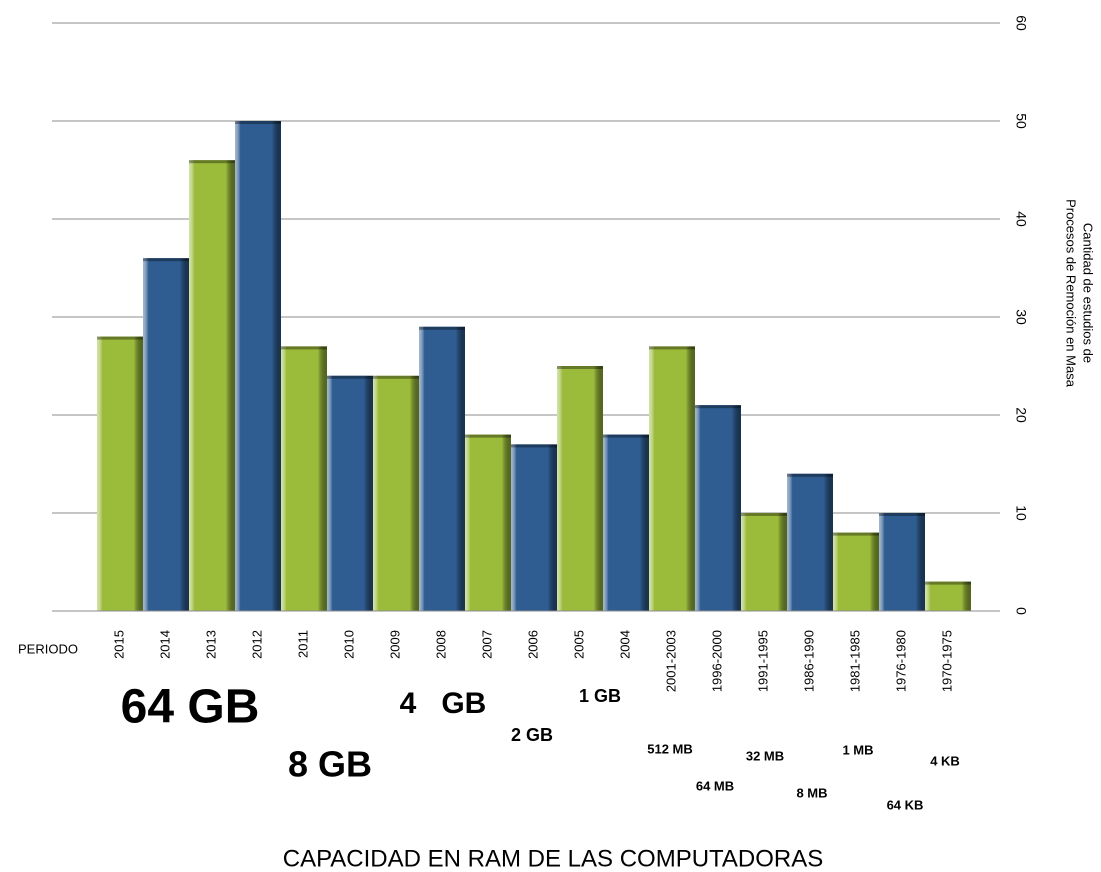  I want to click on x-tick-label: 2009, so click(394, 644).